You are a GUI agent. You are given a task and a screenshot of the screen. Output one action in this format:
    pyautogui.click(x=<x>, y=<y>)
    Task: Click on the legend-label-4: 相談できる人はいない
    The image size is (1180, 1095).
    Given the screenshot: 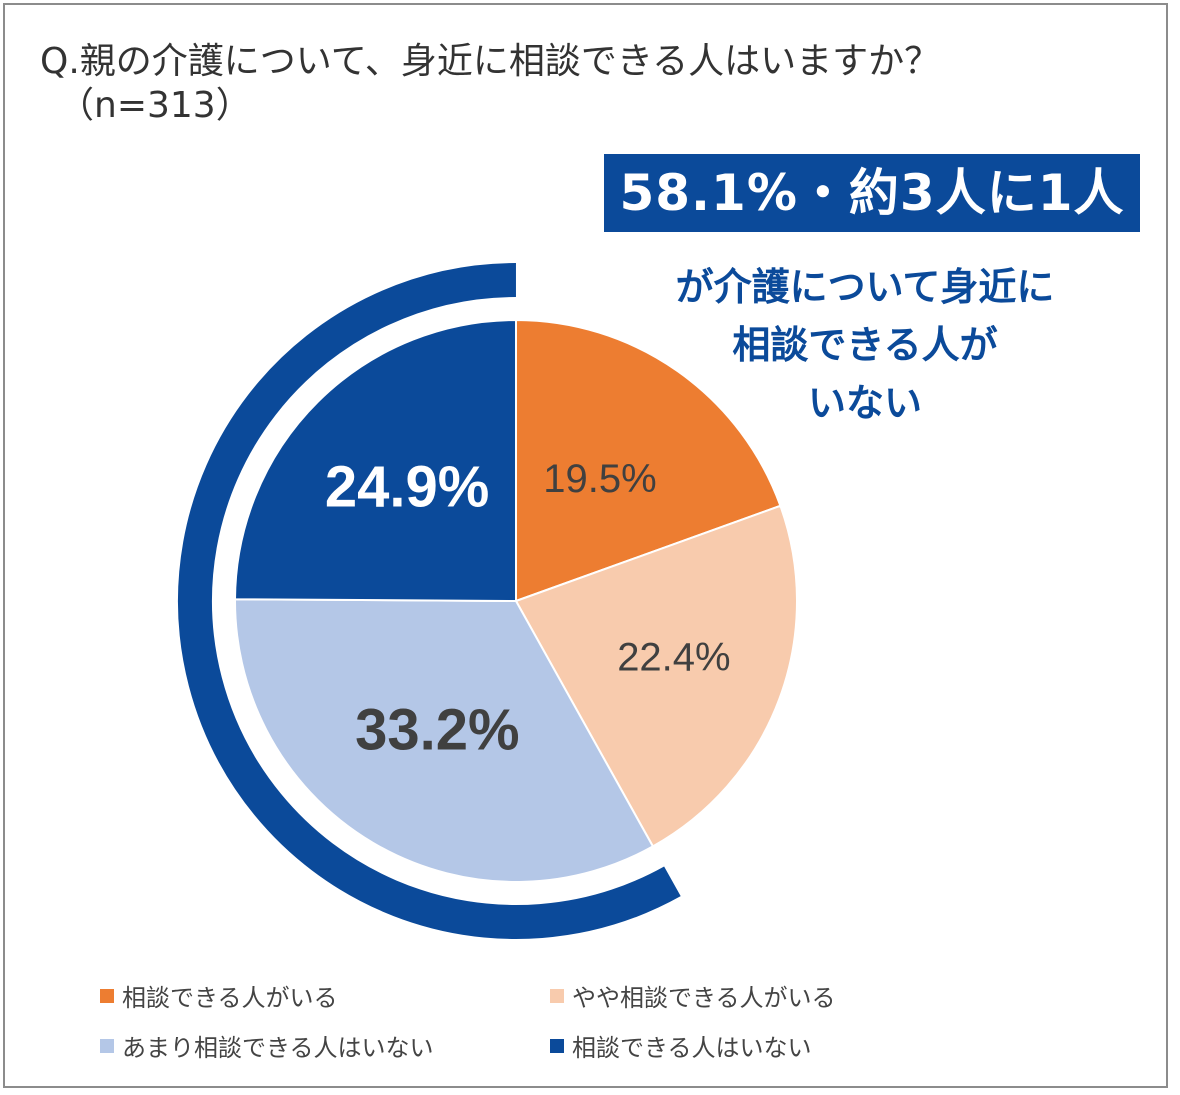 What is the action you would take?
    pyautogui.click(x=692, y=1048)
    